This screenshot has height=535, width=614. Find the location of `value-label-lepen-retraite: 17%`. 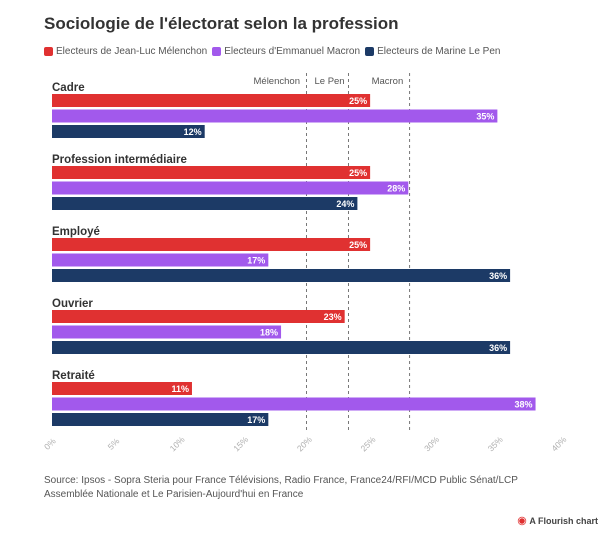

value-label-lepen-retraite: 17% is located at coordinates (256, 420).